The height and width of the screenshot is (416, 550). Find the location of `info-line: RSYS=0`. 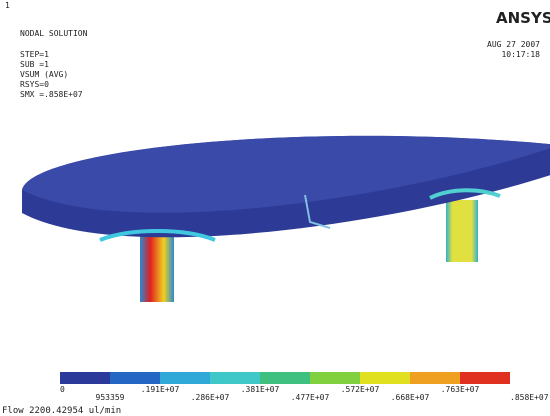

info-line: RSYS=0 is located at coordinates (34, 84).